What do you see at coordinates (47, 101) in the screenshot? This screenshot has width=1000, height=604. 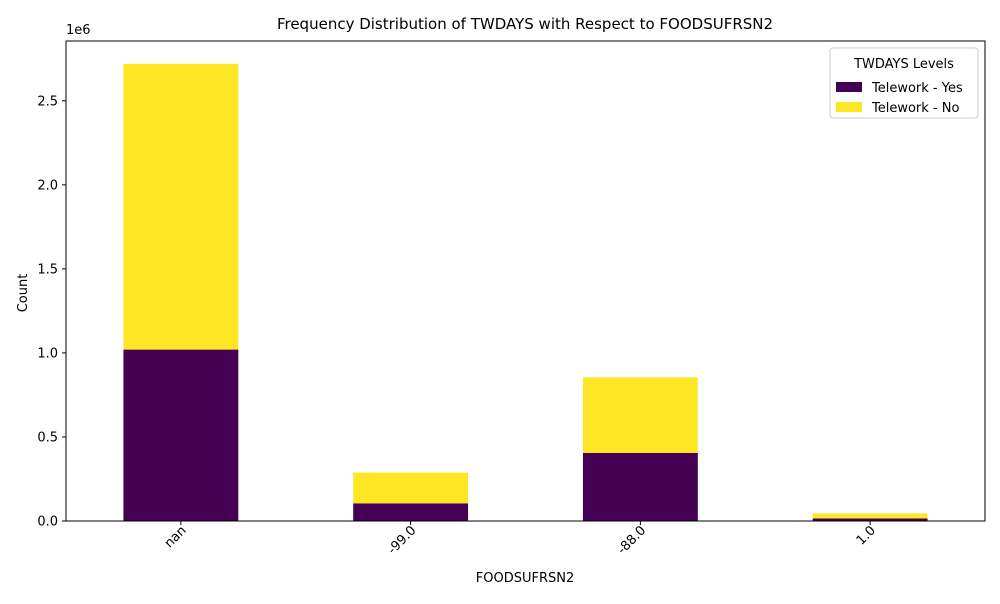 I see `y-tick-label: 2.5` at bounding box center [47, 101].